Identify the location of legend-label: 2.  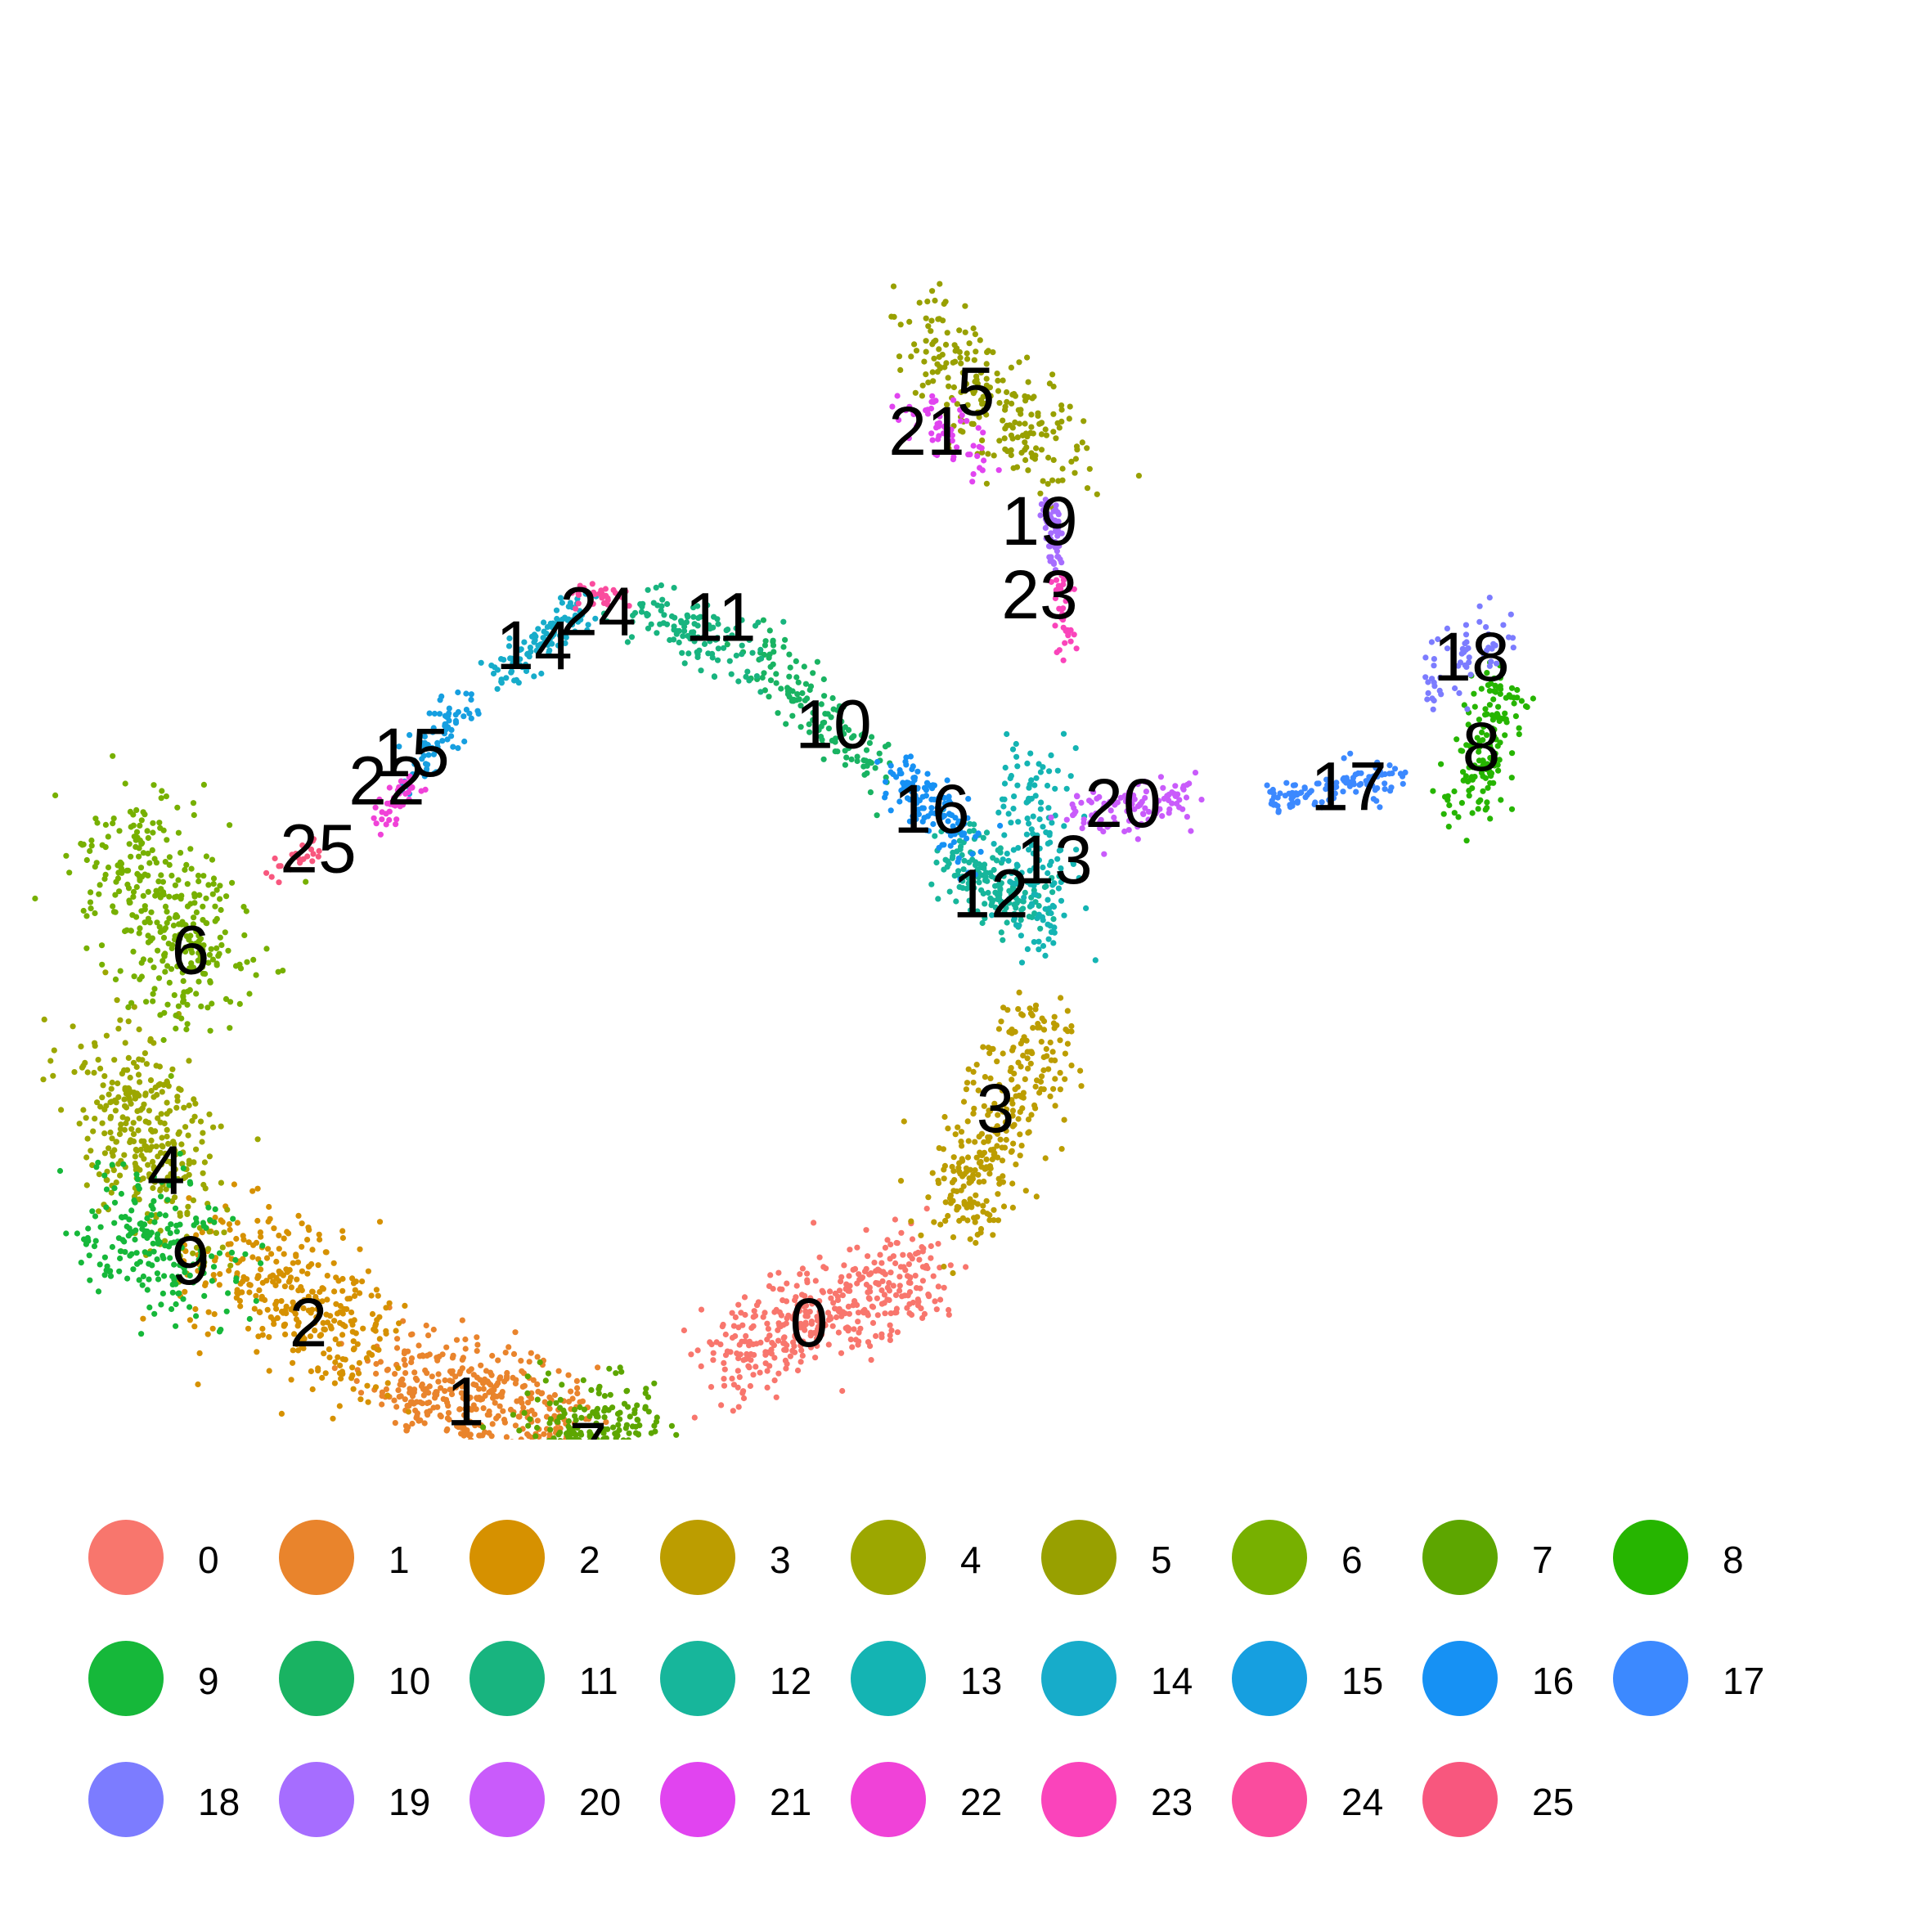
(590, 1560).